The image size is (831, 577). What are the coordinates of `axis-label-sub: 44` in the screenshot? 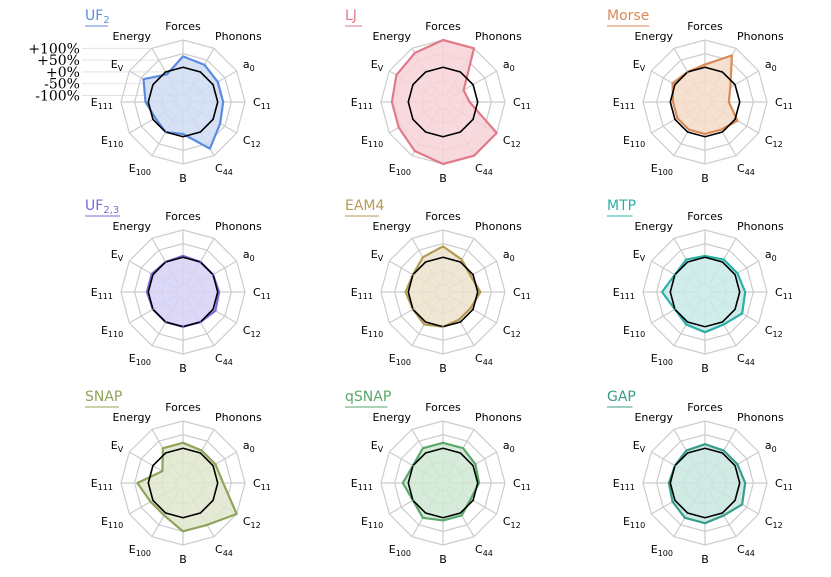 It's located at (488, 553).